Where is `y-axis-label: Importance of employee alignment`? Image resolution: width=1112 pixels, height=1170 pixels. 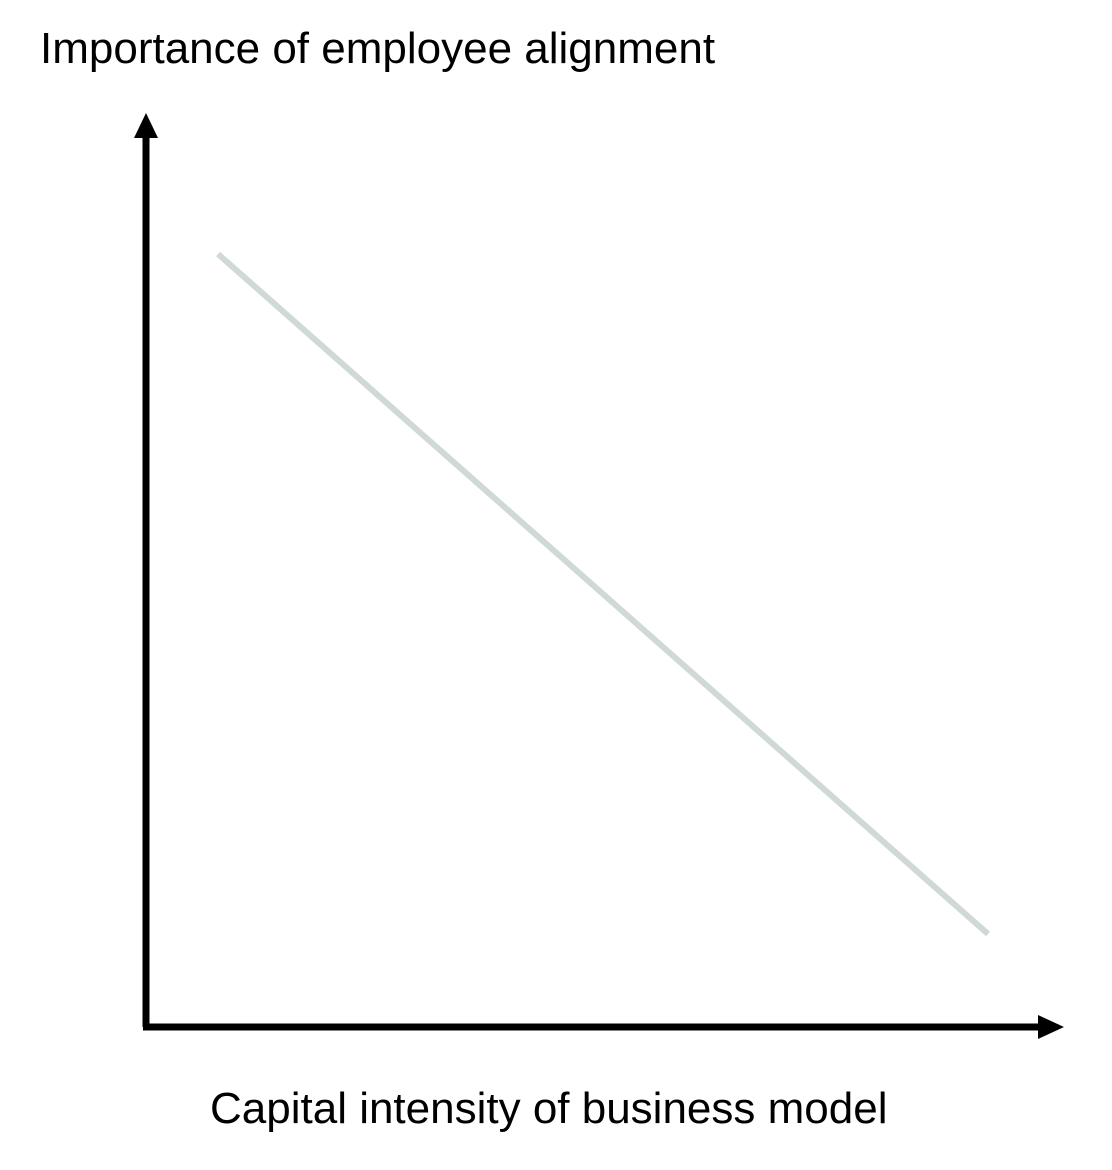
y-axis-label: Importance of employee alignment is located at coordinates (378, 48).